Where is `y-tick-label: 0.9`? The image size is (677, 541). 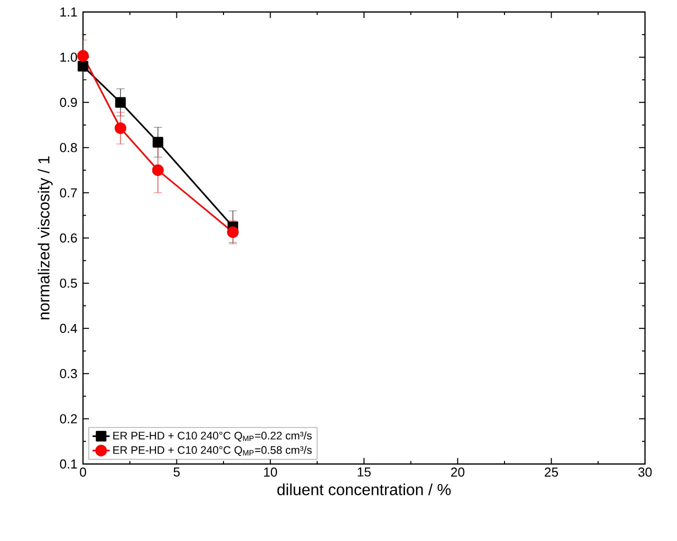 y-tick-label: 0.9 is located at coordinates (68, 102).